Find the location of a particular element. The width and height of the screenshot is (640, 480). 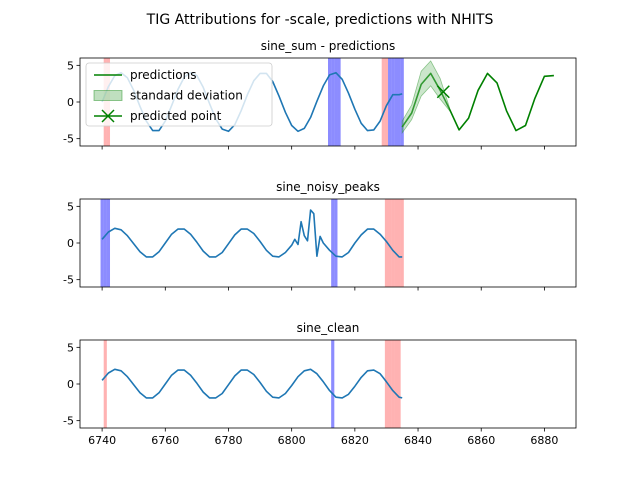

legend-std-handle is located at coordinates (108, 95).